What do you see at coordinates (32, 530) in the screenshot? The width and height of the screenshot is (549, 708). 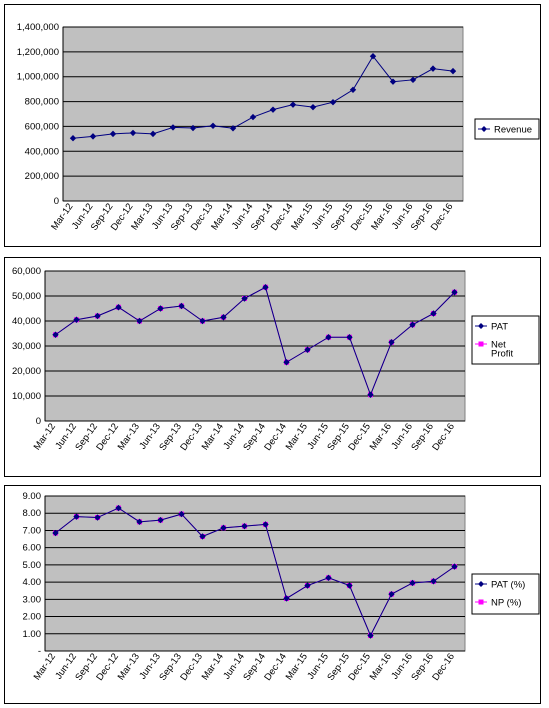 I see `y-tick-label: 7.00` at bounding box center [32, 530].